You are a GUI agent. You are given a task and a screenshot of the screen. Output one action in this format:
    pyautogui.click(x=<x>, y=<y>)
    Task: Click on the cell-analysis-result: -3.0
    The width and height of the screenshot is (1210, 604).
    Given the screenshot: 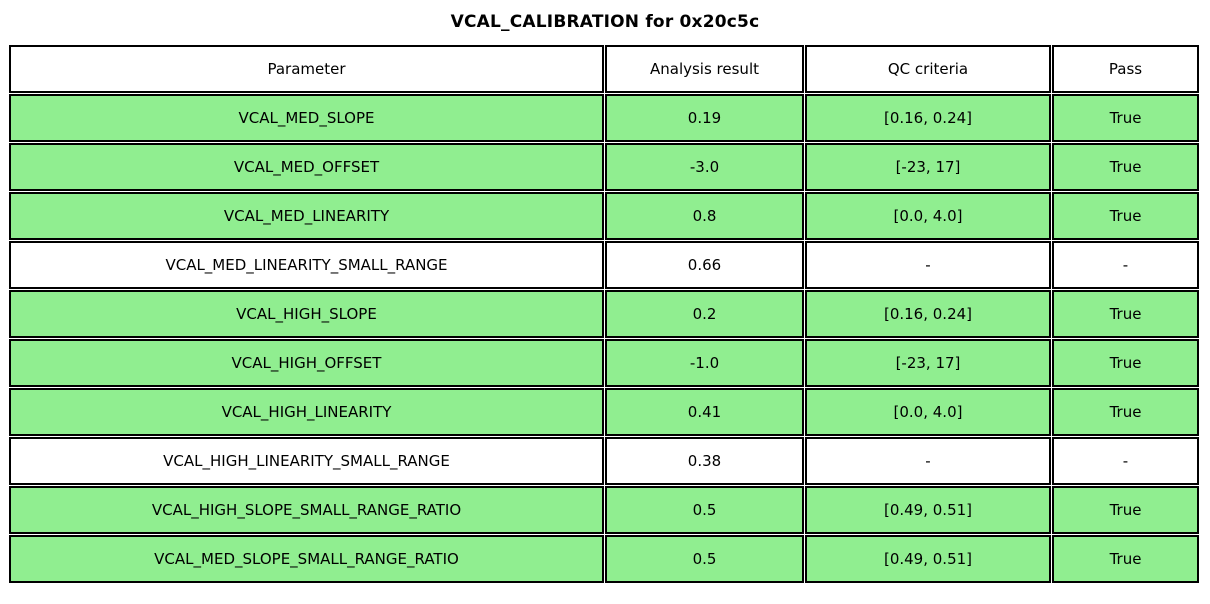 What is the action you would take?
    pyautogui.click(x=704, y=167)
    